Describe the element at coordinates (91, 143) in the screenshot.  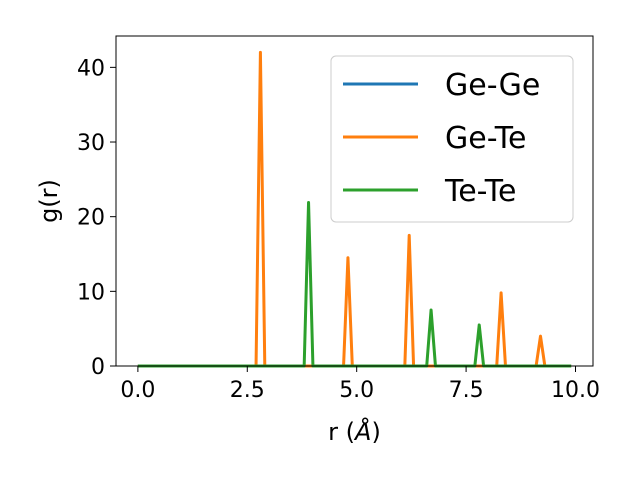
I see `y-tick-label: 30` at that location.